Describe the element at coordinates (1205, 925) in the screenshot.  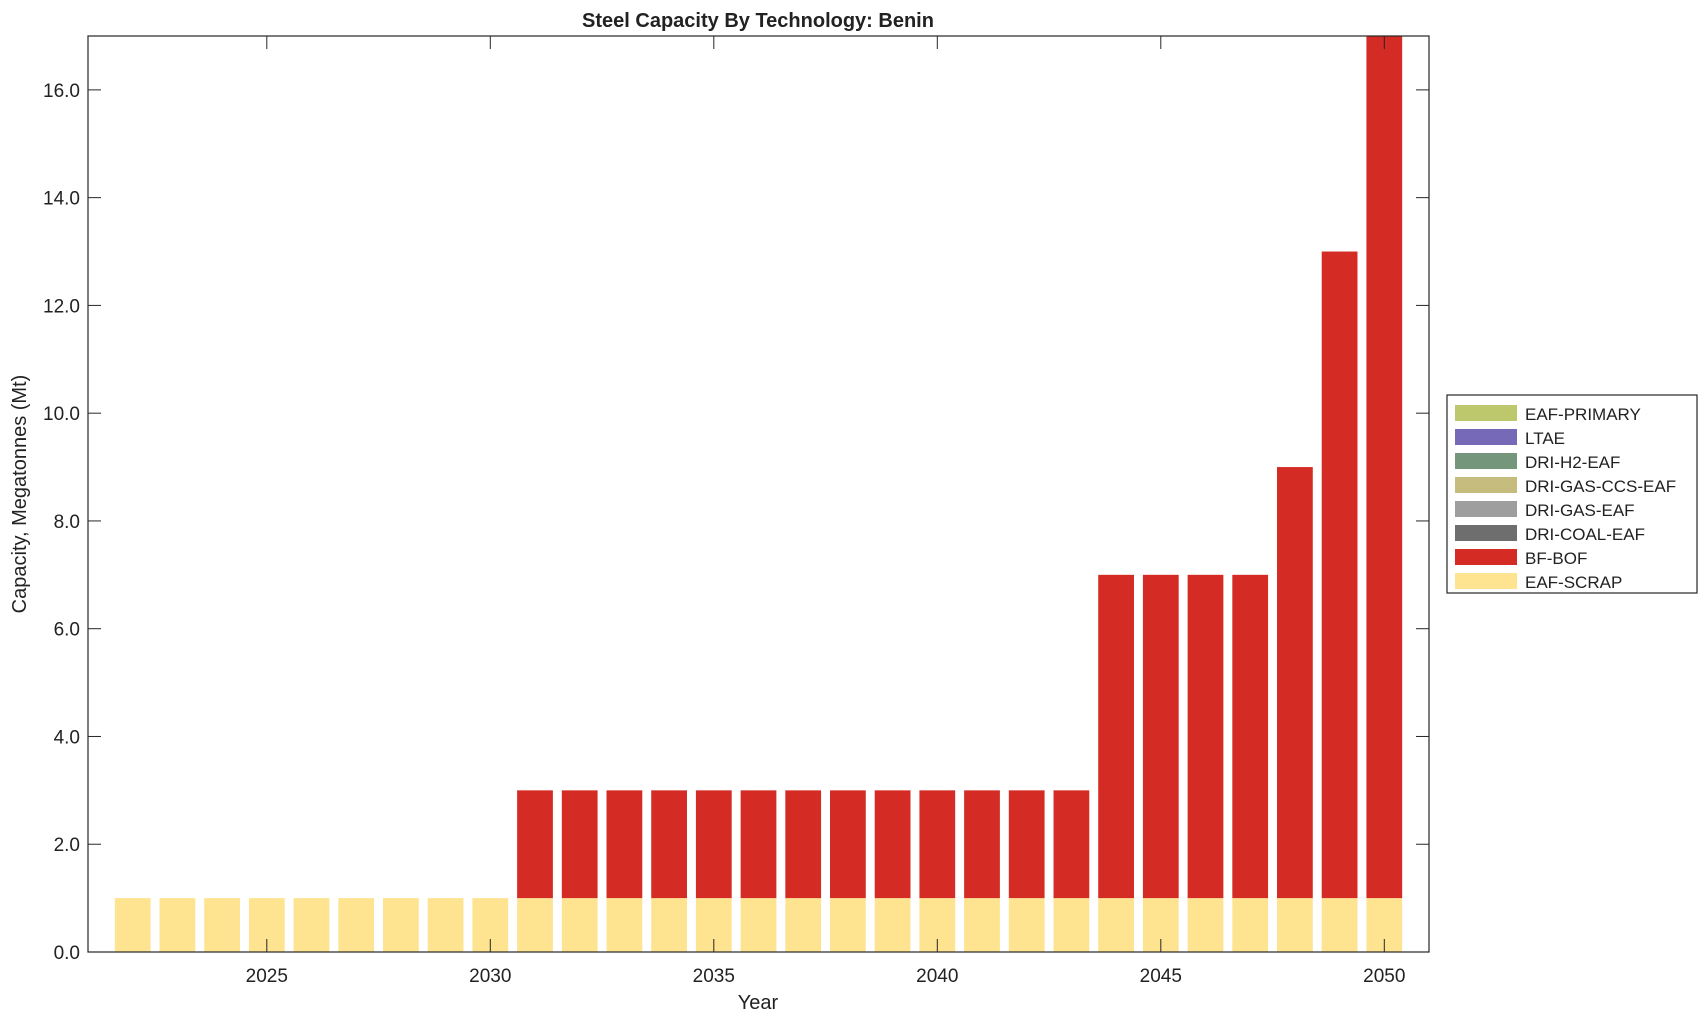
I see `bar-eaf-scrap-2046` at that location.